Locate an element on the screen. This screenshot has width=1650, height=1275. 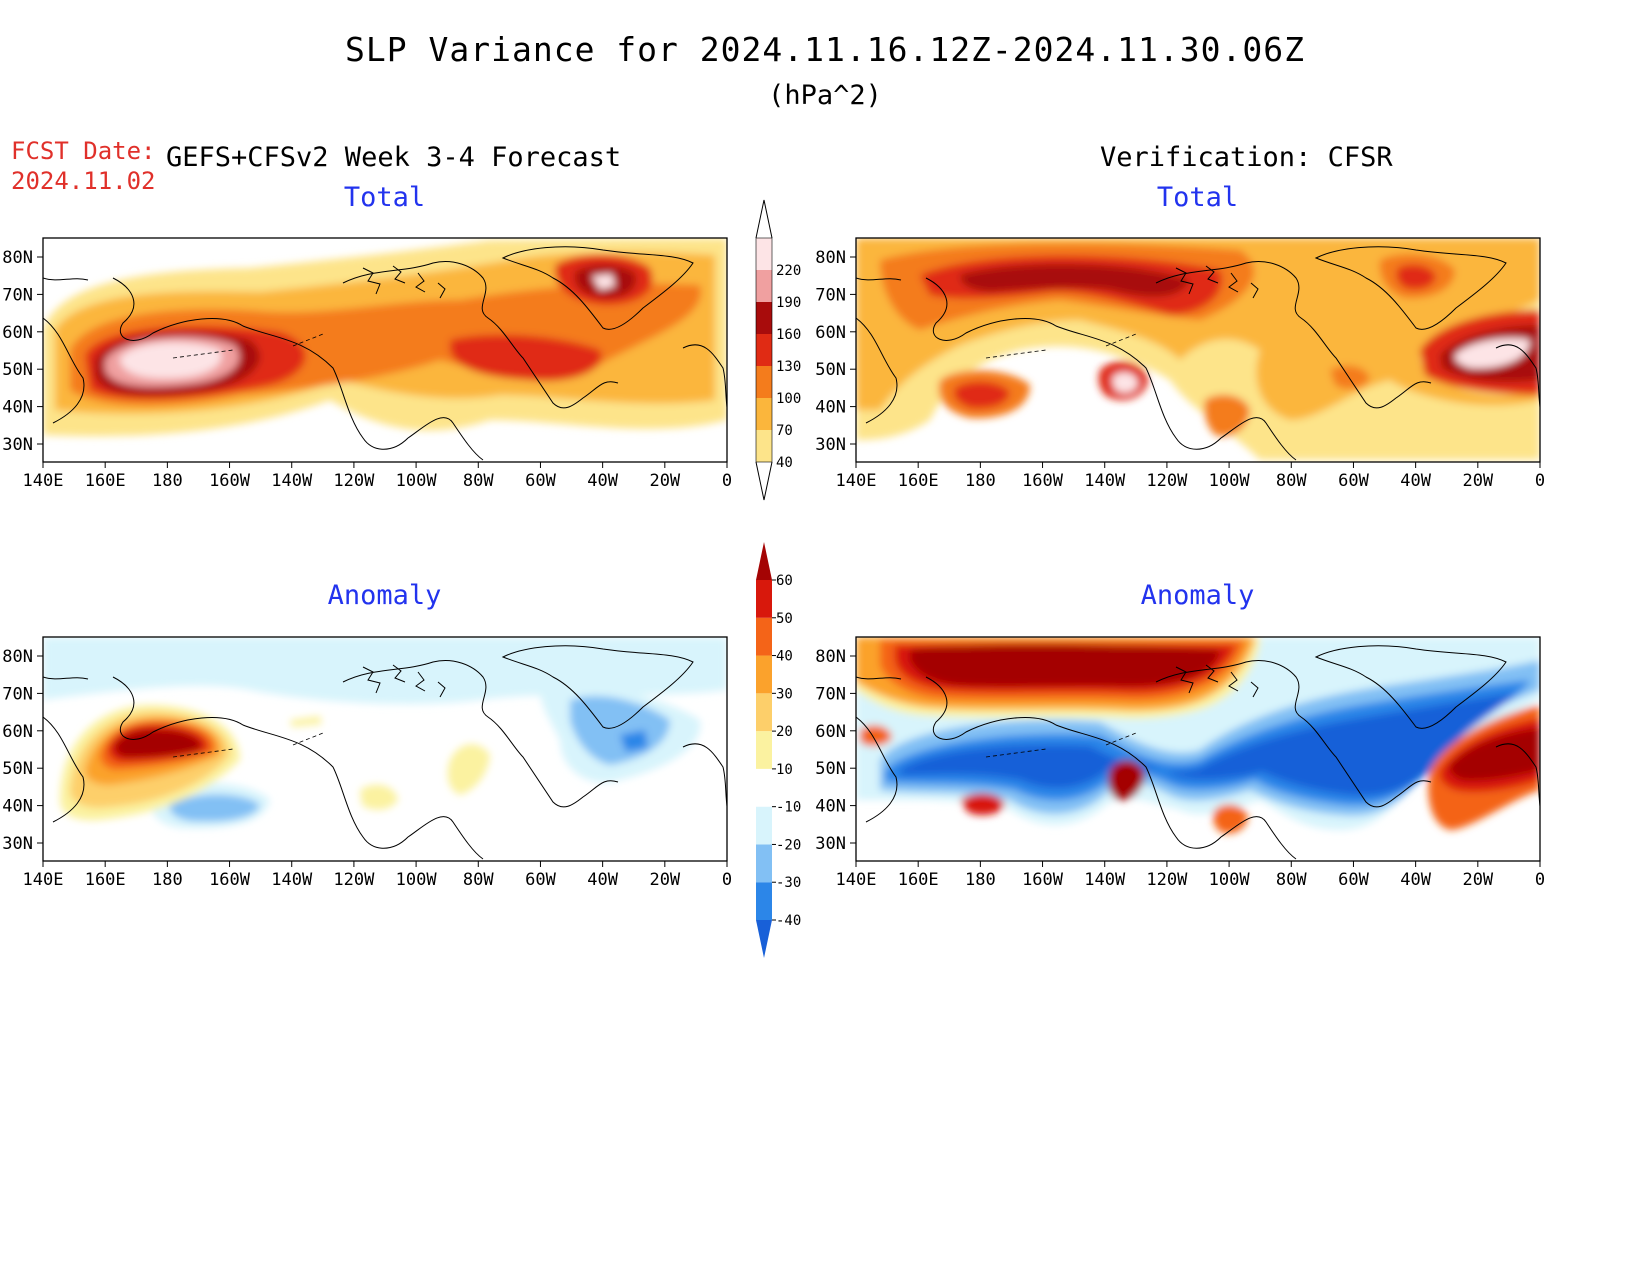
verification-column-header: Verification: CFSR is located at coordinates (1246, 157).